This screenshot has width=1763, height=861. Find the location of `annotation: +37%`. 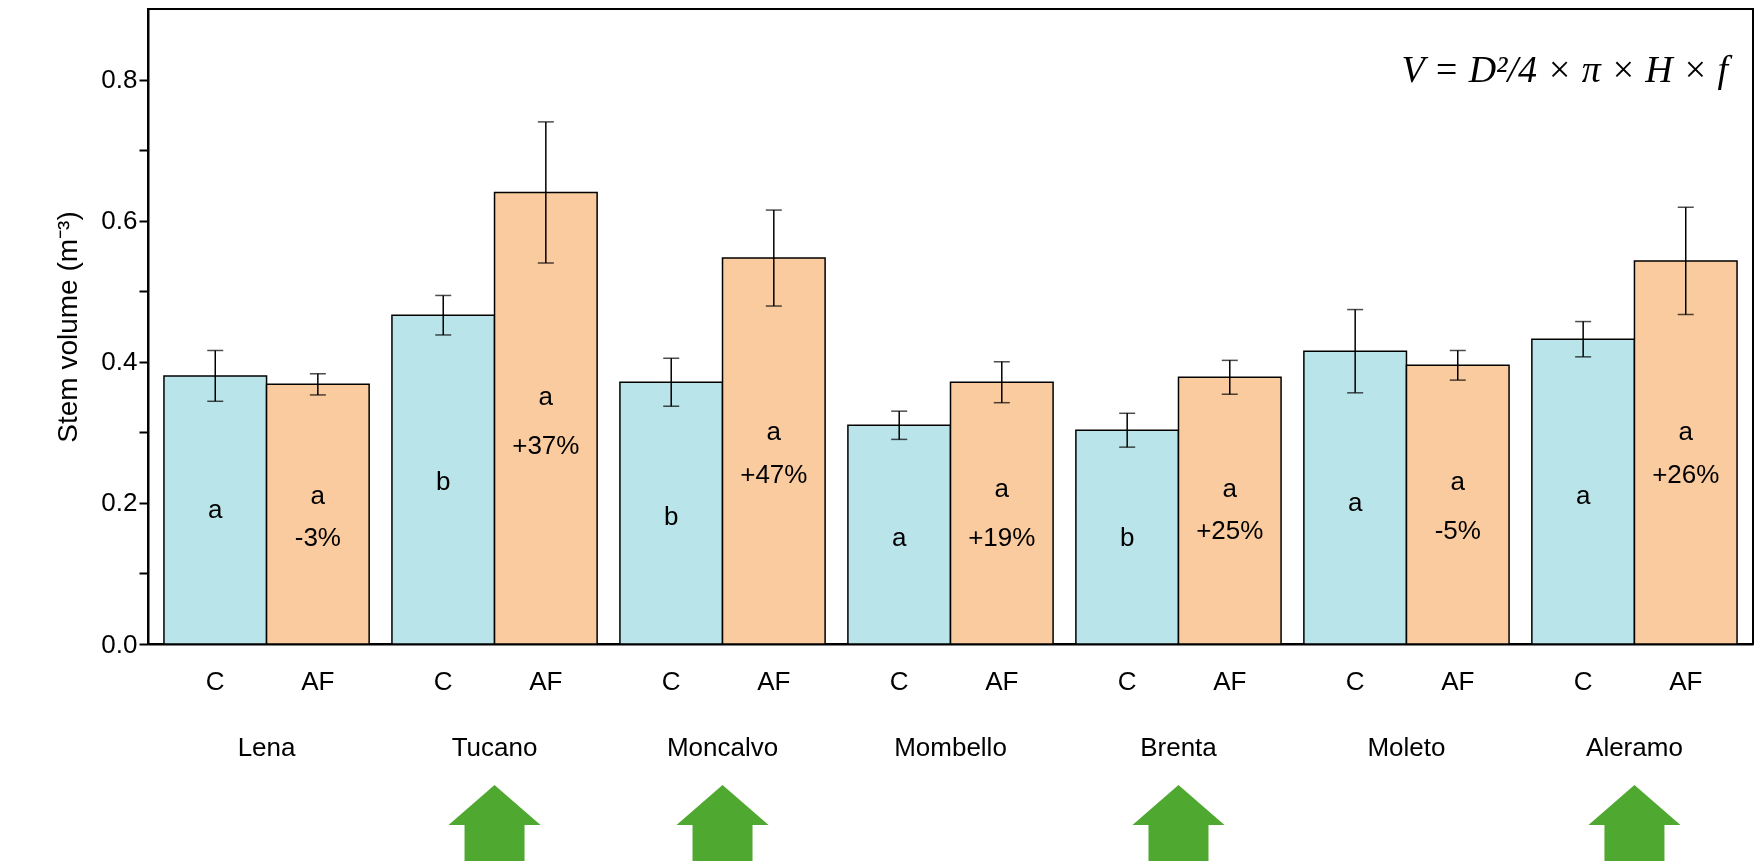

annotation: +37% is located at coordinates (546, 445).